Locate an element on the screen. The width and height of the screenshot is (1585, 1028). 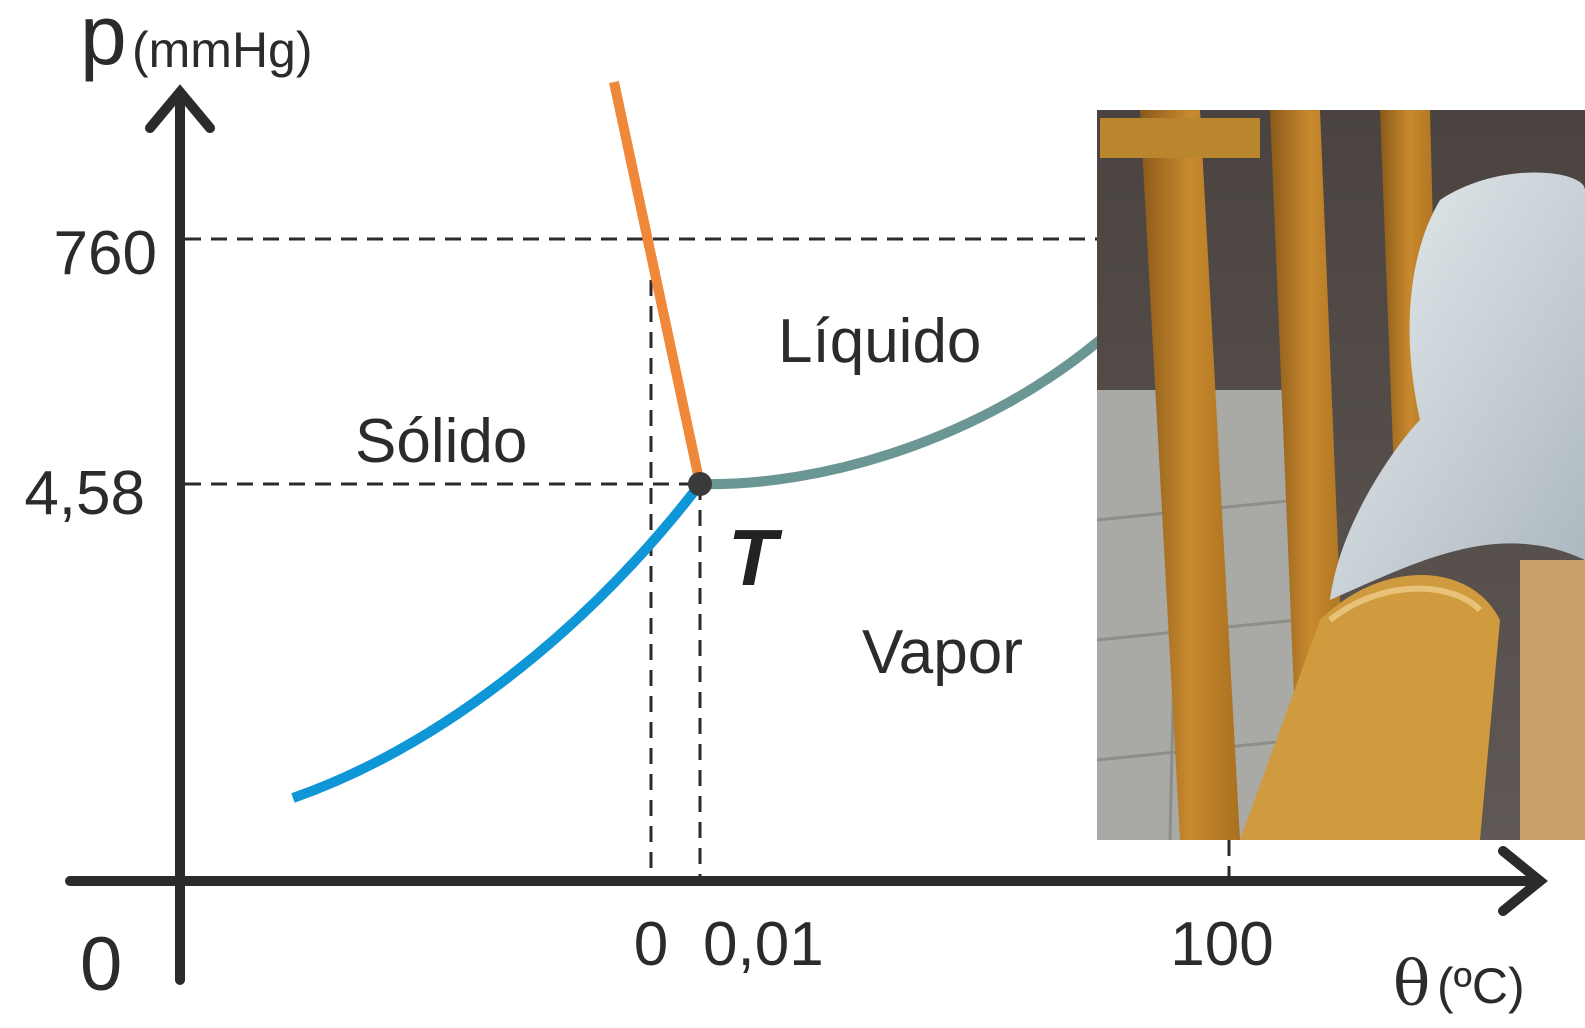
fusion-curve is located at coordinates (657, 283).